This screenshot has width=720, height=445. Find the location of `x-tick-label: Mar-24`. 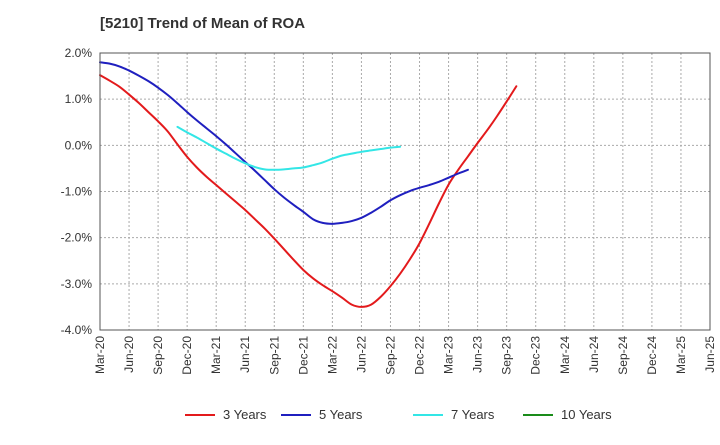

x-tick-label: Mar-24 is located at coordinates (565, 355).